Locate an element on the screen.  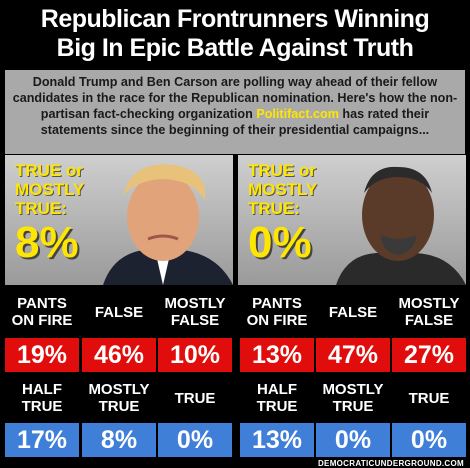
rating-value: 8% is located at coordinates (119, 440).